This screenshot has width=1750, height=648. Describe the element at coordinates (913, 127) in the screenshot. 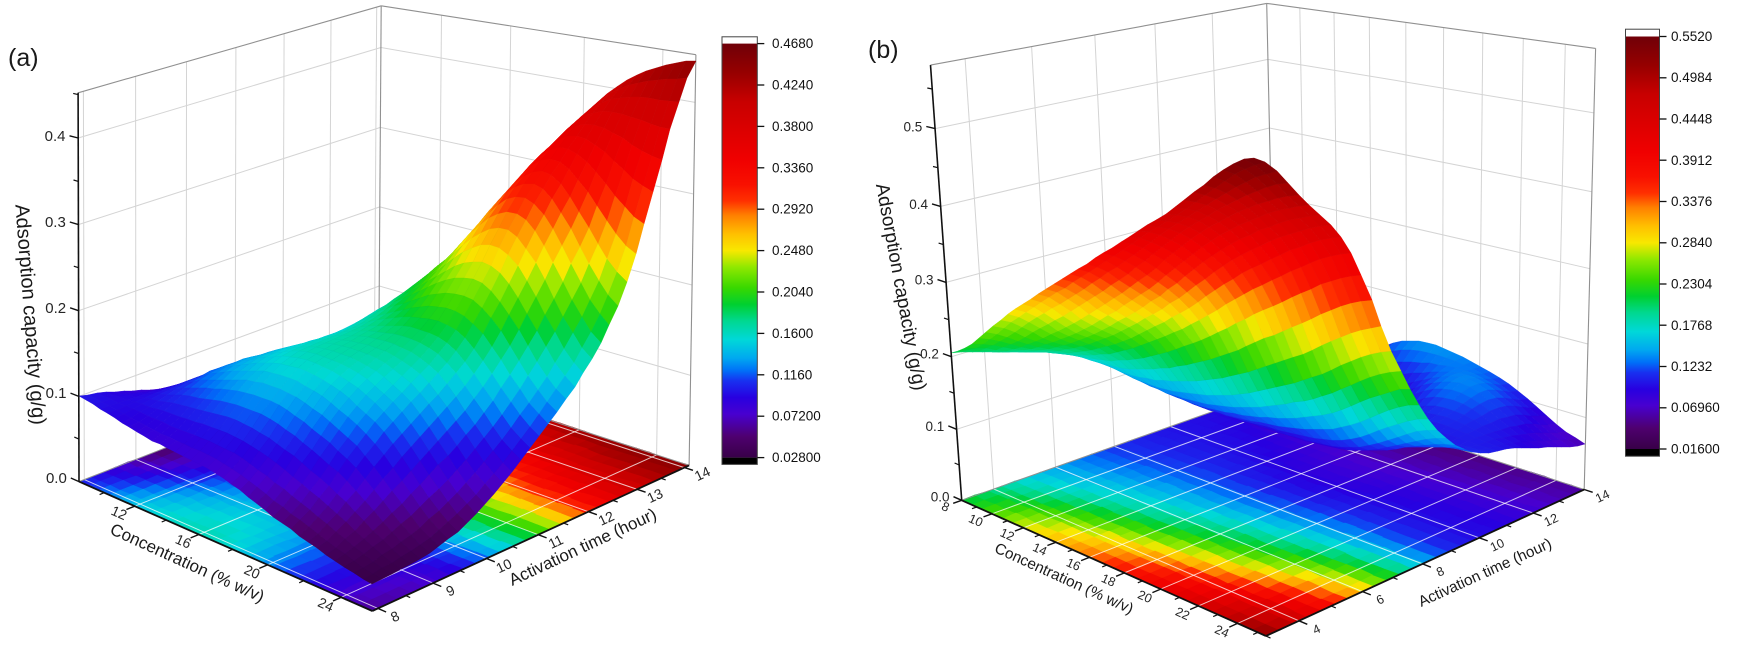

I see `svg-text: 0.5` at that location.